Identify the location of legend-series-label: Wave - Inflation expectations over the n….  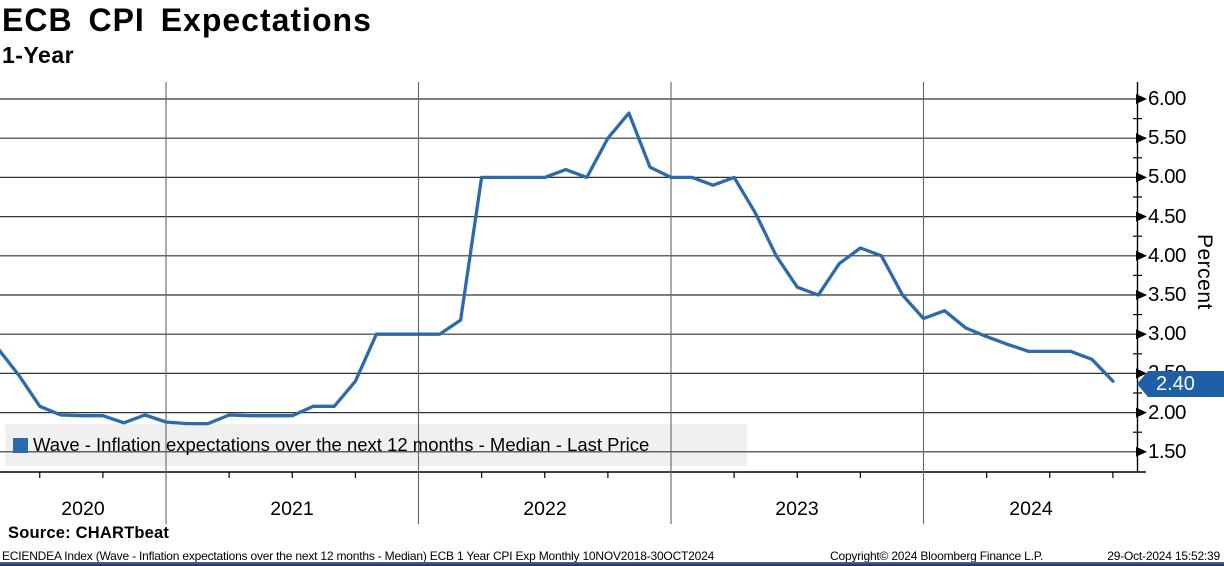
(341, 444).